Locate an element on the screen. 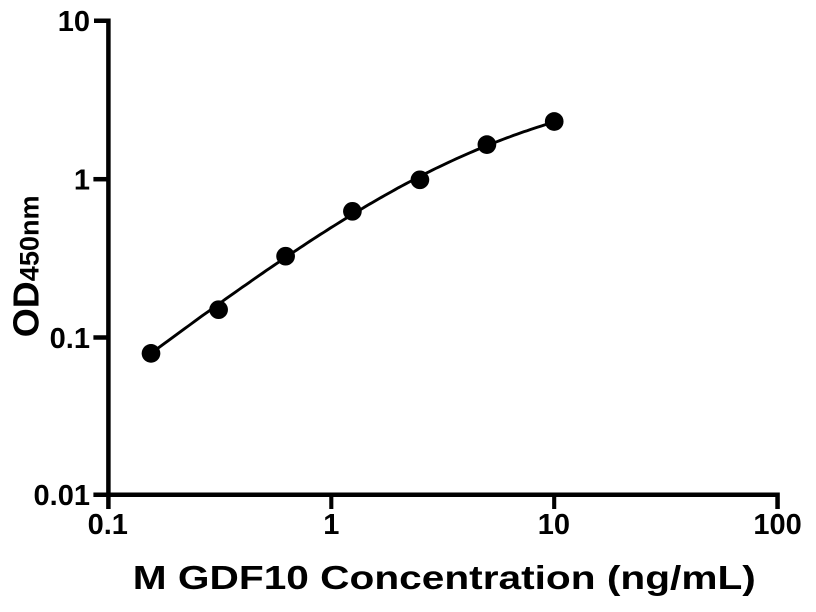  svg-text: M GDF10 Concentration (ng/mL) is located at coordinates (444, 578).